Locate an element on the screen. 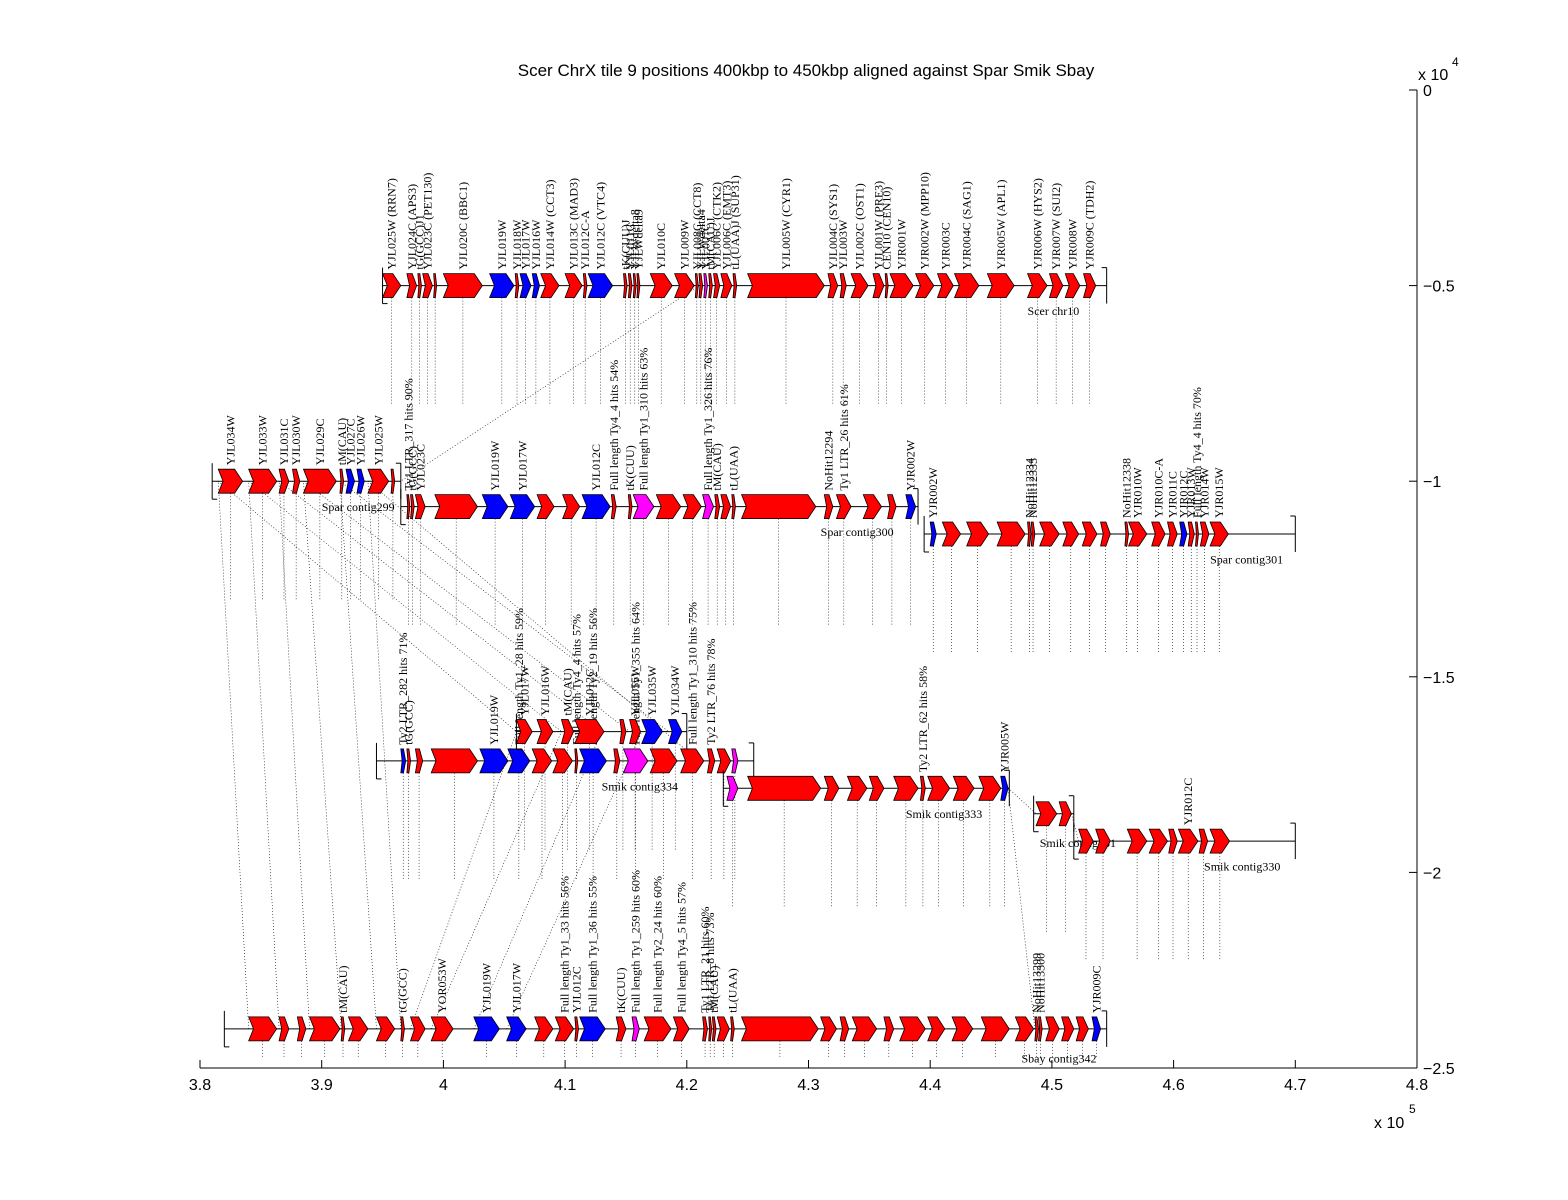 The width and height of the screenshot is (1568, 1200). gene-label: tL(UAA) is located at coordinates (734, 468).